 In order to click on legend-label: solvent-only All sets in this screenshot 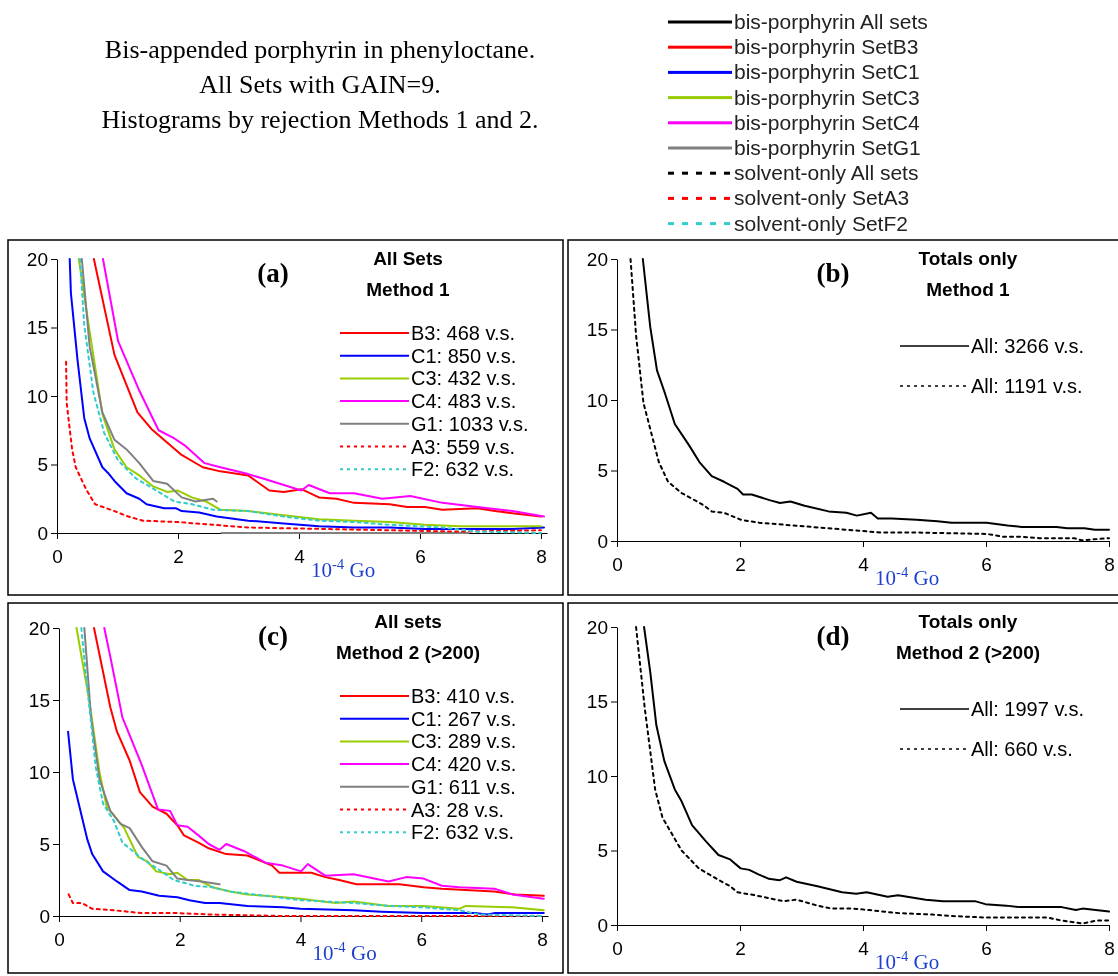, I will do `click(826, 173)`.